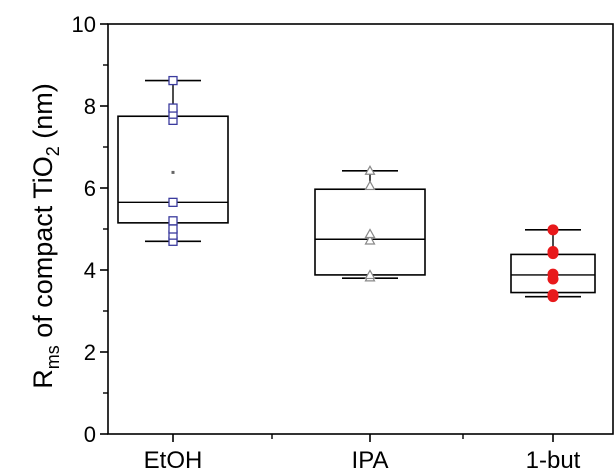  Describe the element at coordinates (370, 460) in the screenshot. I see `x-category-label: IPA` at that location.